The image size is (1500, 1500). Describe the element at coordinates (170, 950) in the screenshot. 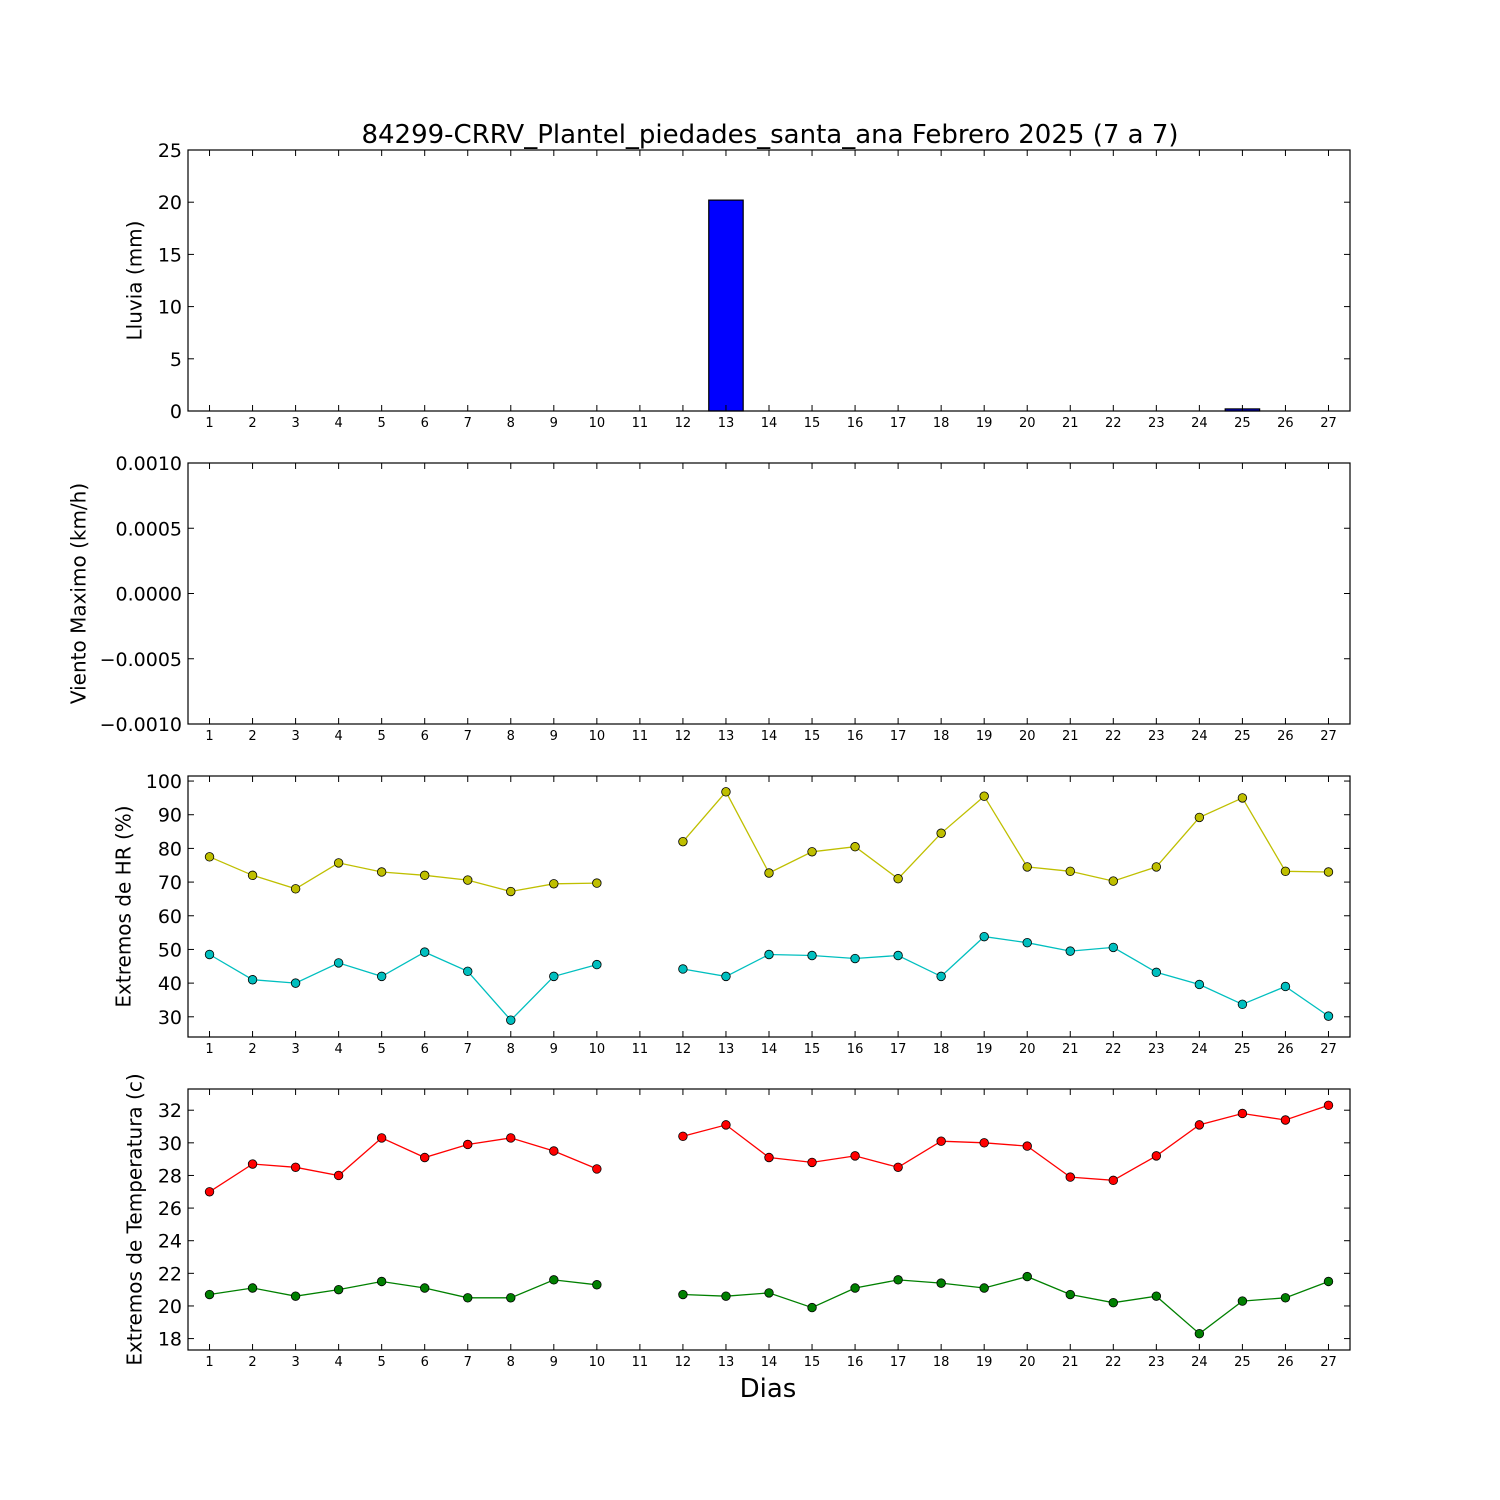

I see `y-tick-label: 50` at that location.